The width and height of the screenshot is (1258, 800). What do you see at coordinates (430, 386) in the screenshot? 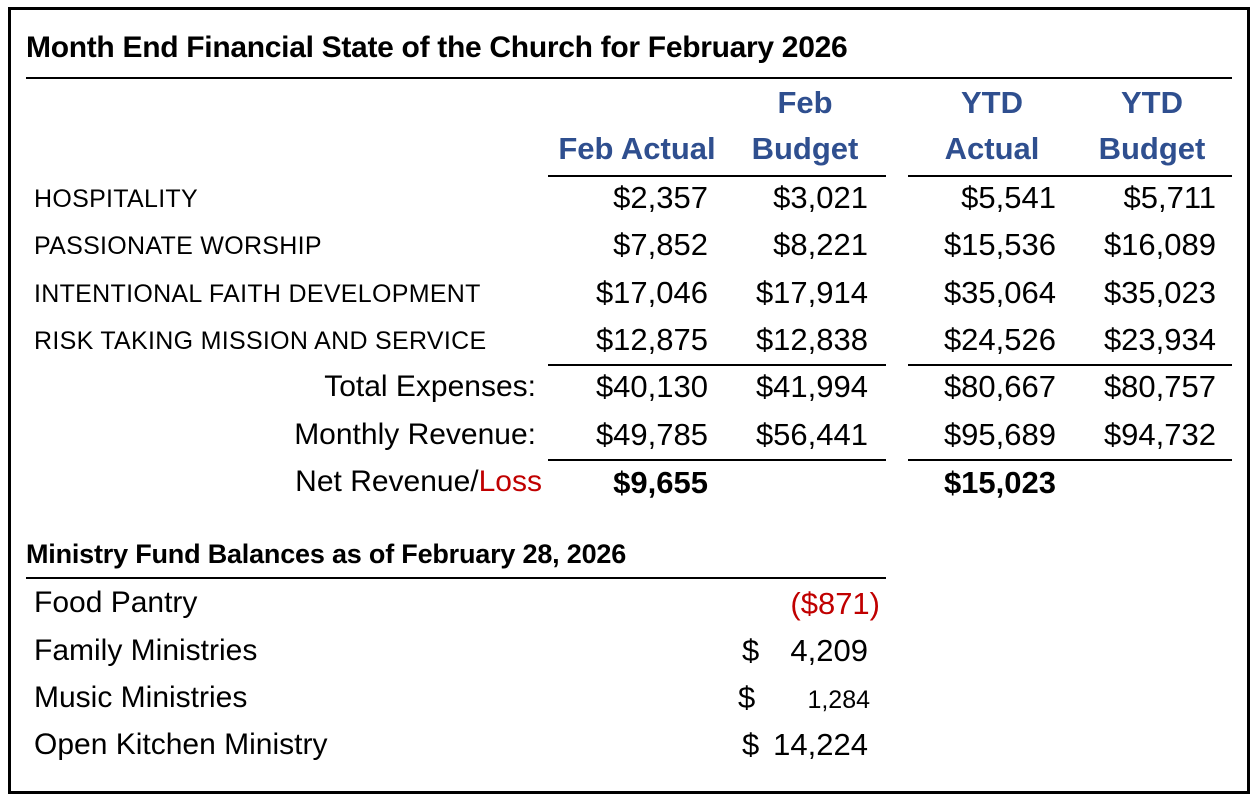
I see `total-expenses-label: Total Expenses:` at bounding box center [430, 386].